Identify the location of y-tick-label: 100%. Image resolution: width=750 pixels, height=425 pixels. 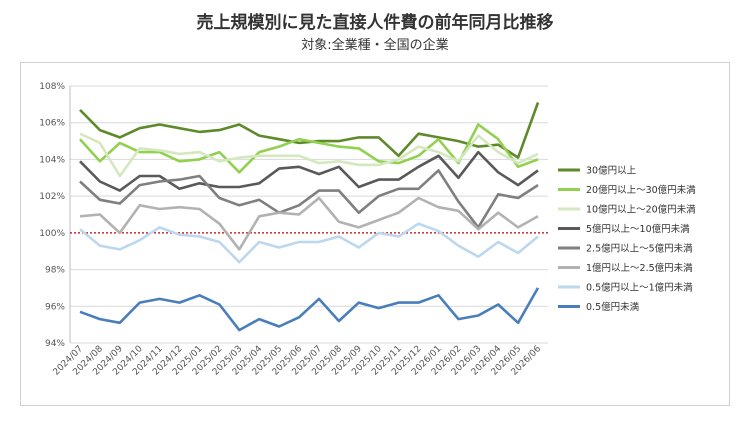
(52, 234).